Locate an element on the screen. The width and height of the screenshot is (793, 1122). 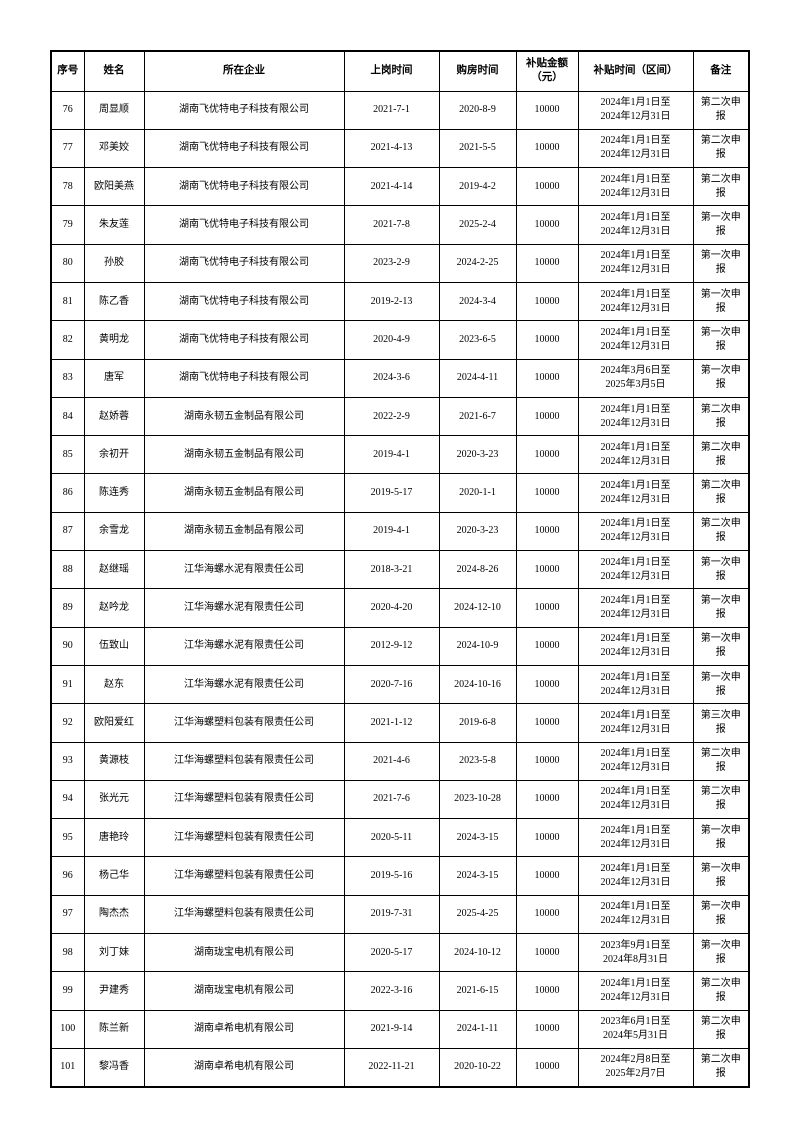
cell-start-date: 2019-4-1 is located at coordinates (391, 531).